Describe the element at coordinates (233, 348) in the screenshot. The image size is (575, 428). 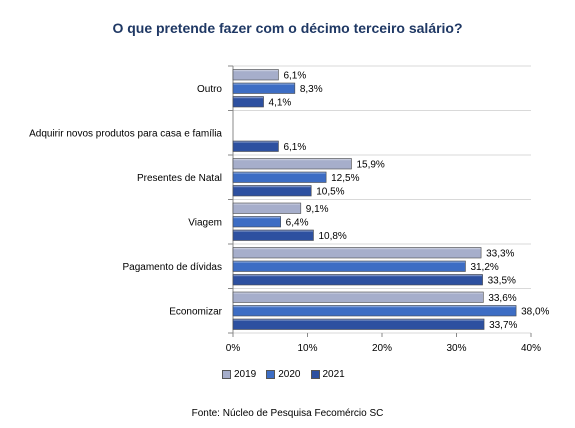
I see `x-tick-label: 0%` at that location.